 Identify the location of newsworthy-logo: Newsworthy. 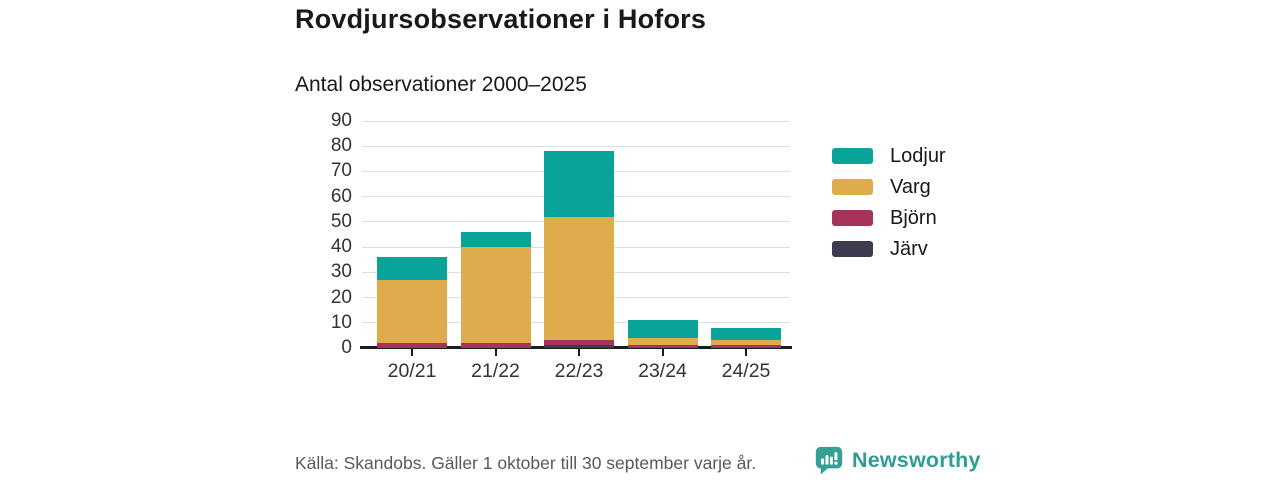
(898, 460).